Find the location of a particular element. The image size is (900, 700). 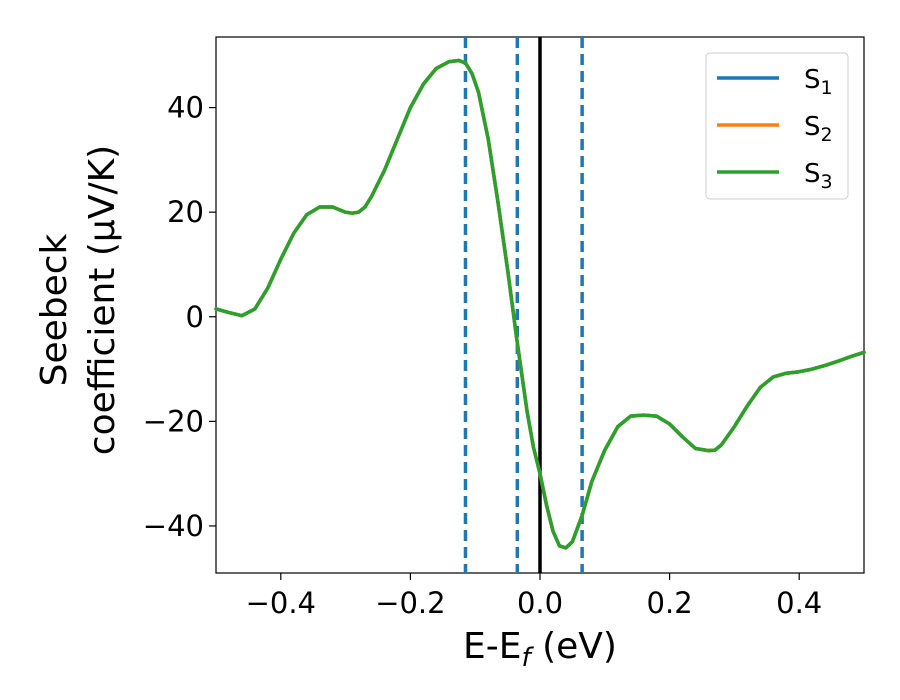

legend-label-1: S1 is located at coordinates (818, 82).